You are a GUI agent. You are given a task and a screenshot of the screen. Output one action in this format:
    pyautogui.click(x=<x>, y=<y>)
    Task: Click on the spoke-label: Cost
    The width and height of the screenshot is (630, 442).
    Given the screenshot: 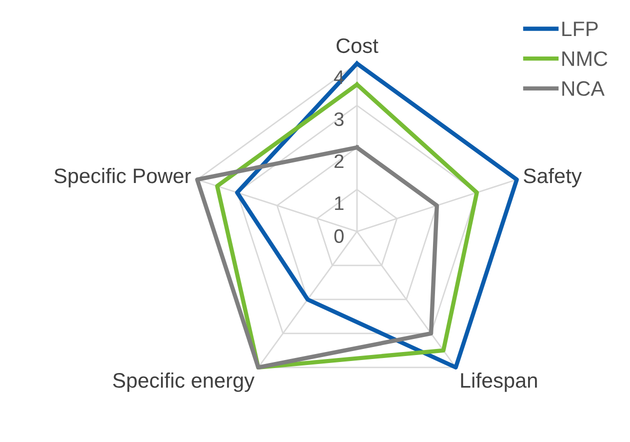 What is the action you would take?
    pyautogui.click(x=357, y=46)
    